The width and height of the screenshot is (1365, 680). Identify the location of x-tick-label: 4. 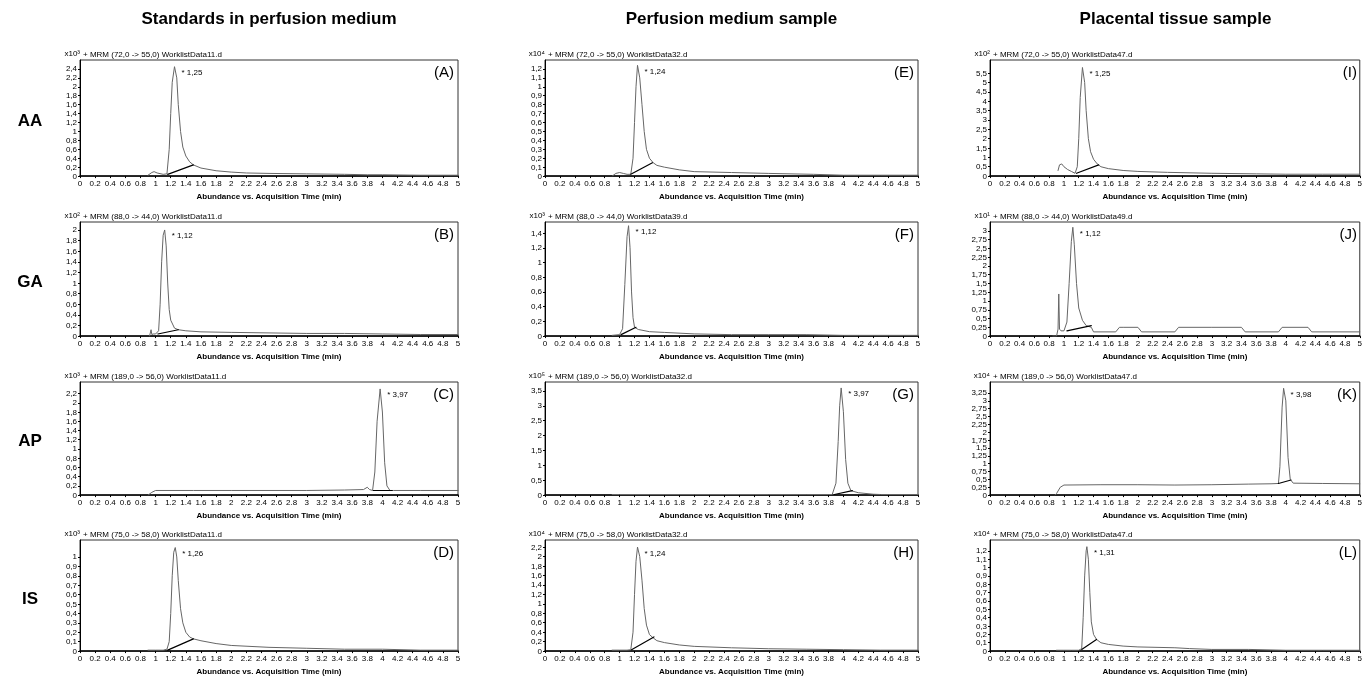
(844, 502).